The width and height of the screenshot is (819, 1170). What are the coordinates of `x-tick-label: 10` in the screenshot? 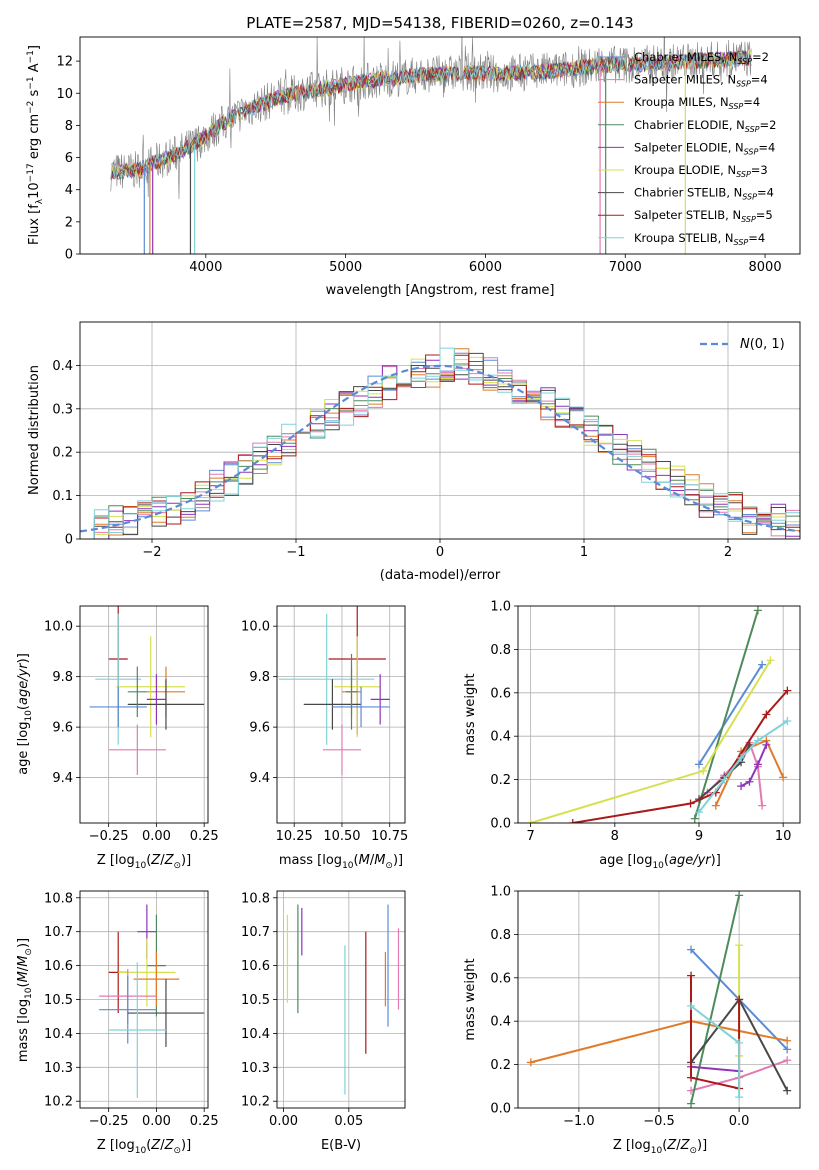 It's located at (783, 836).